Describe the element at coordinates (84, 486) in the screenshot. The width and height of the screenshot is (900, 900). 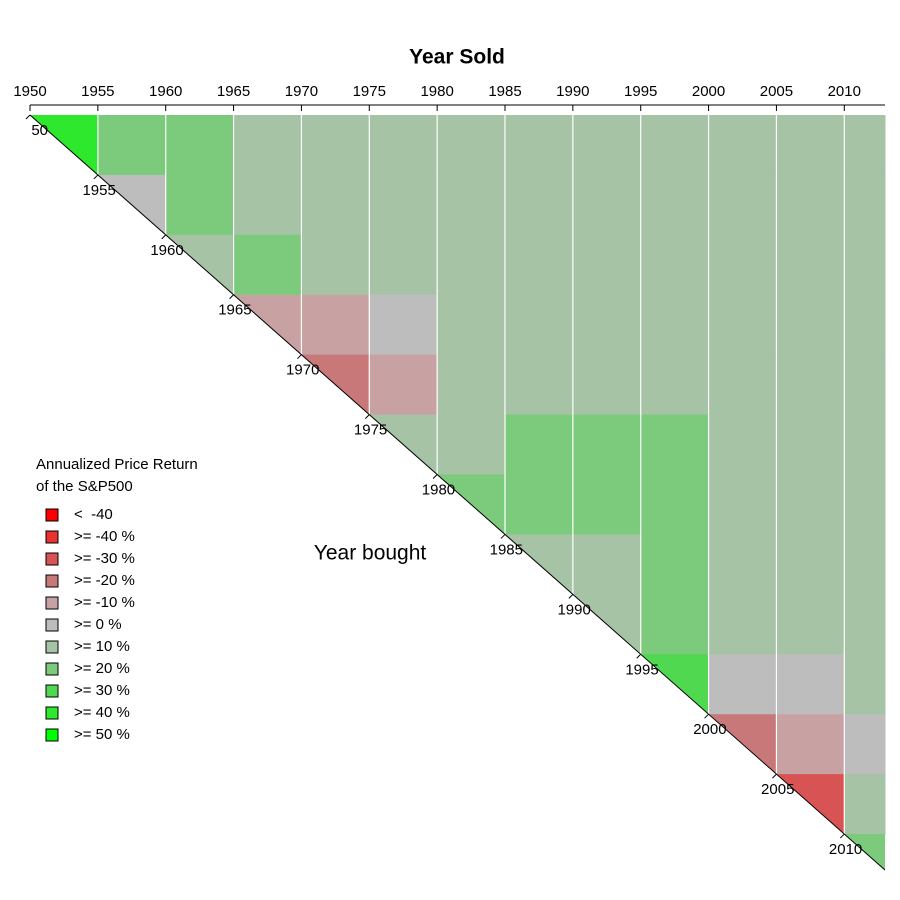
I see `legend-title: of the S&P500` at that location.